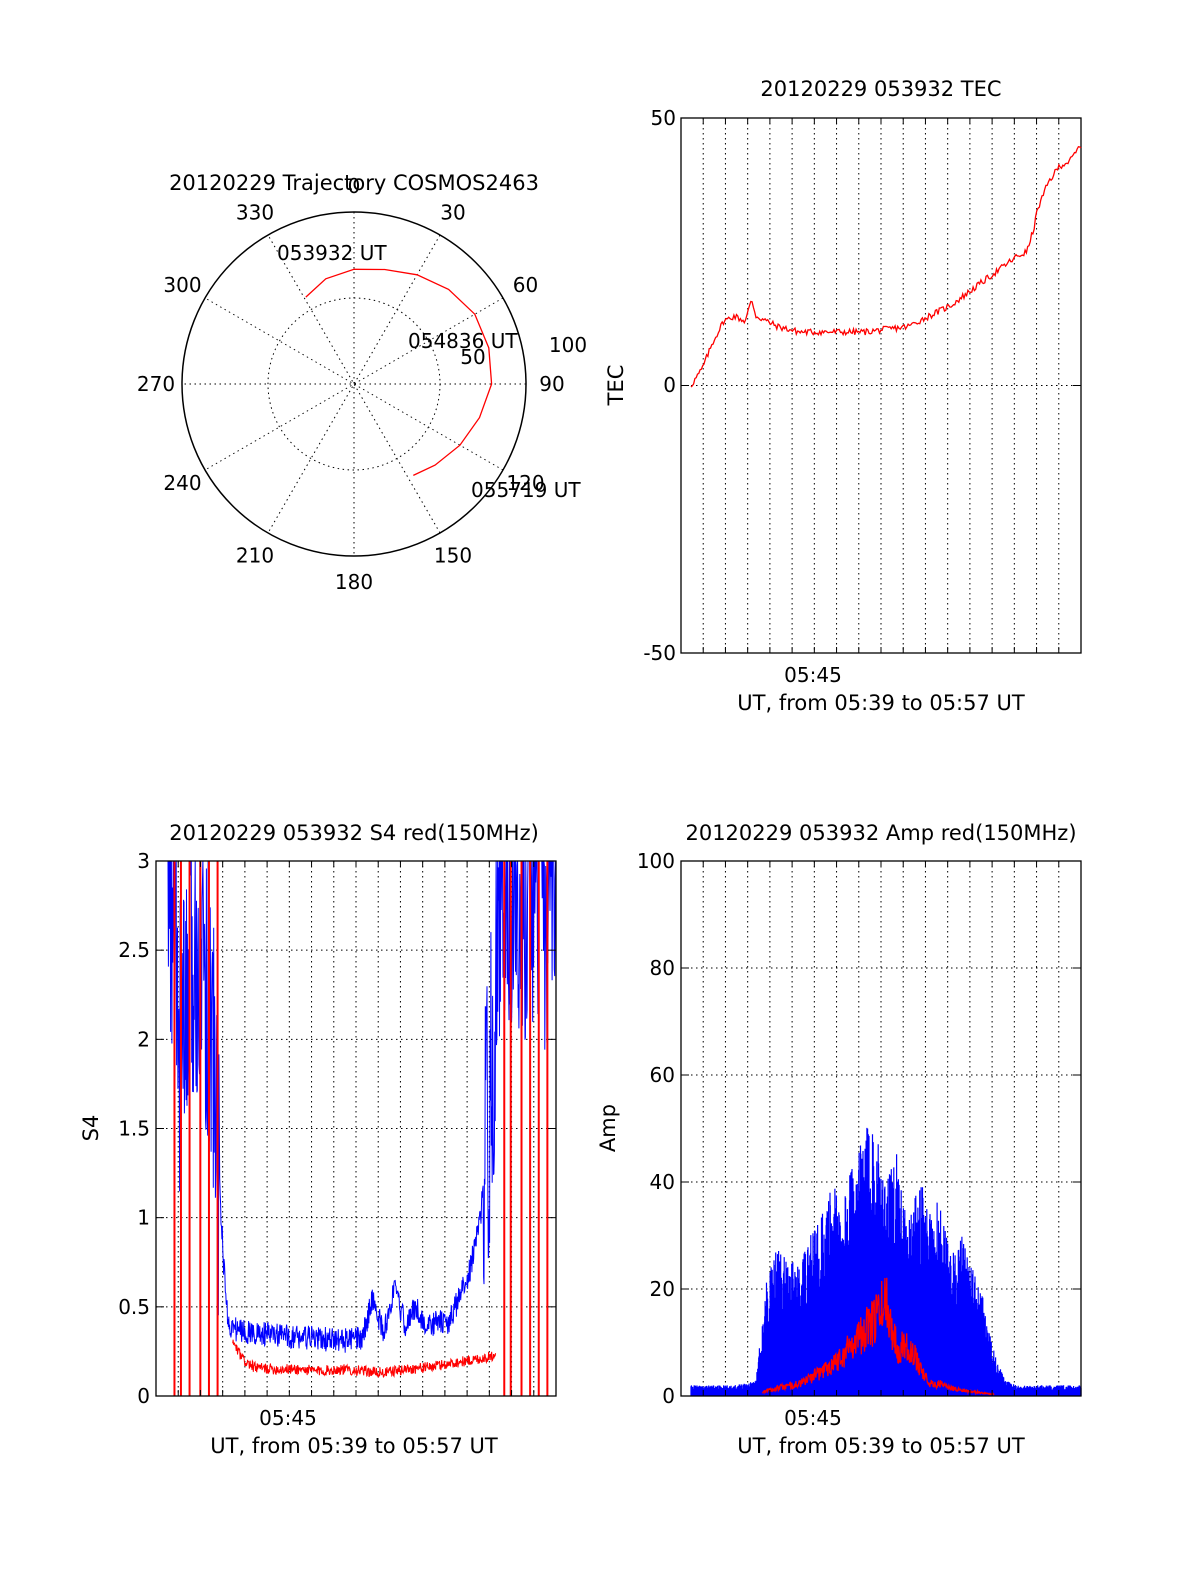 This screenshot has height=1575, width=1200. I want to click on polar-angle-label-210: 210, so click(255, 555).